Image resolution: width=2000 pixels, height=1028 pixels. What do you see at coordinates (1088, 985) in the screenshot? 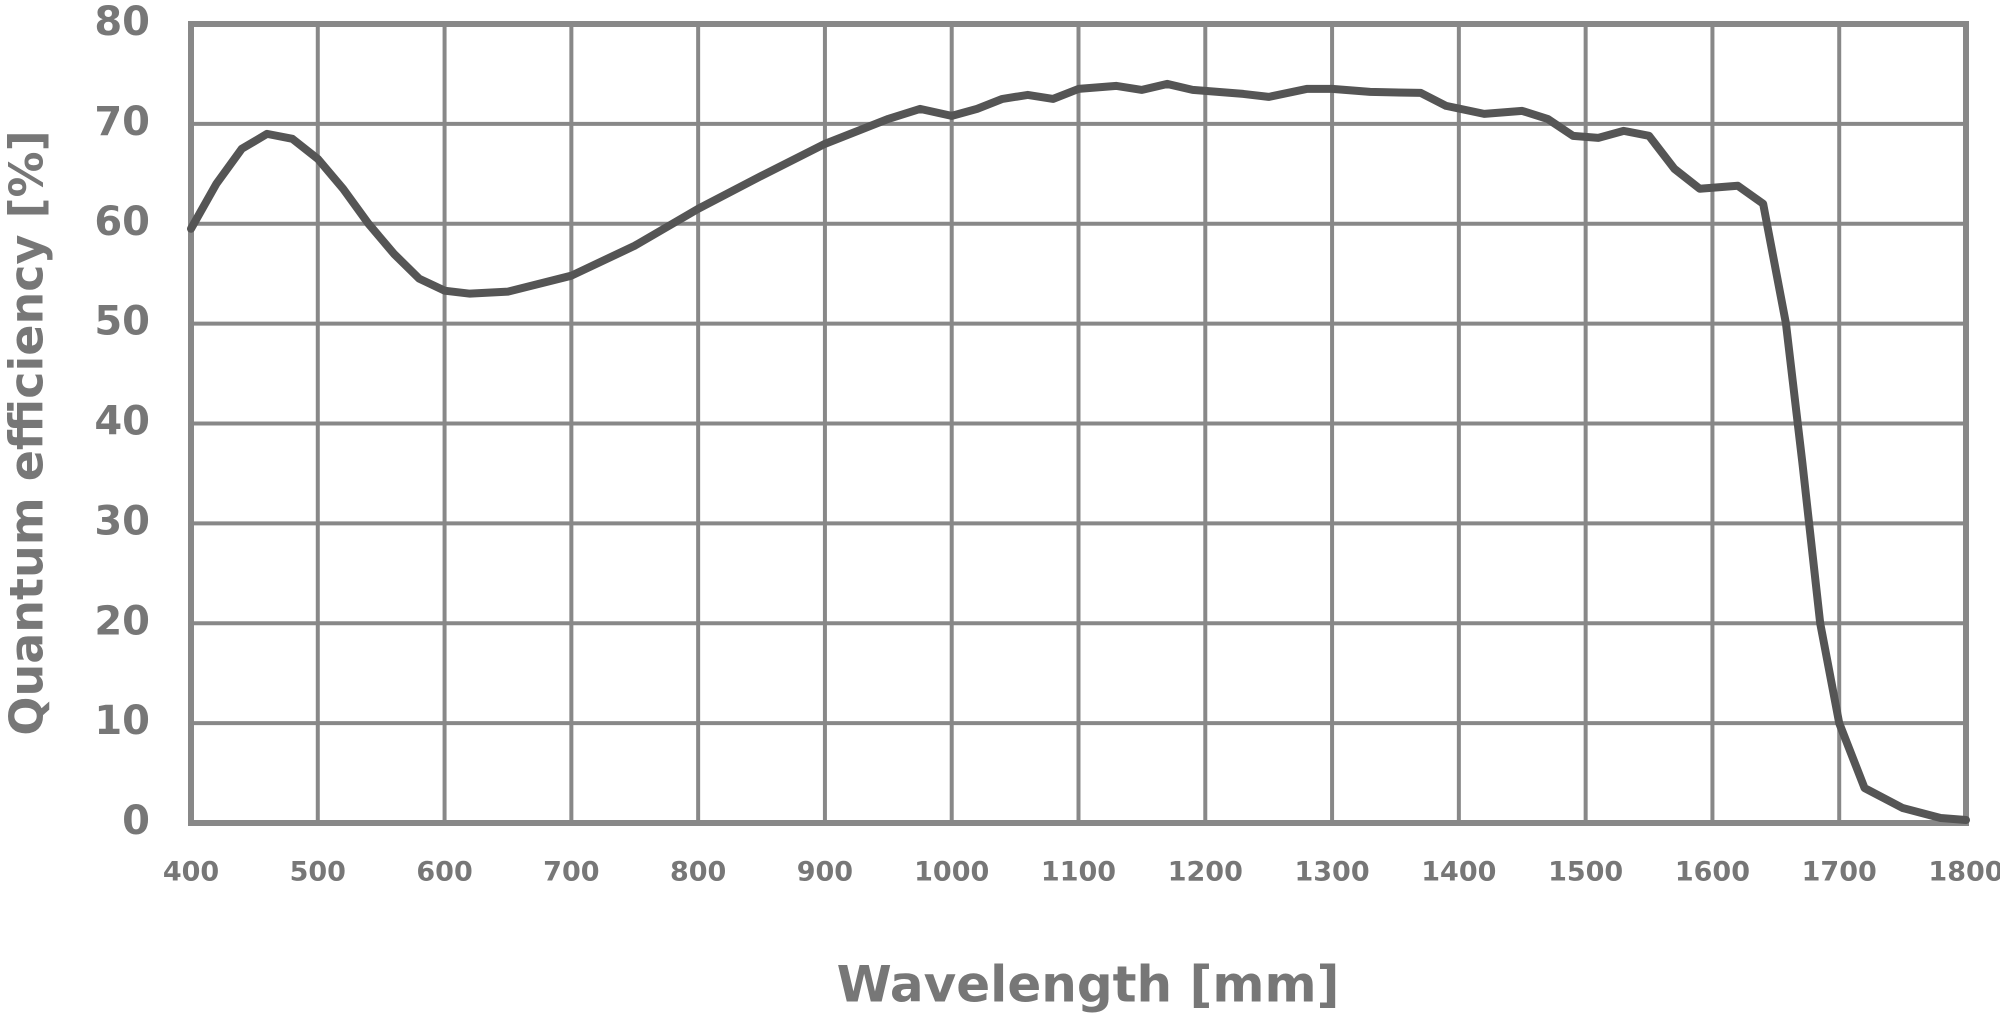
I see `x-axis-label: Wavelength [mm]` at bounding box center [1088, 985].